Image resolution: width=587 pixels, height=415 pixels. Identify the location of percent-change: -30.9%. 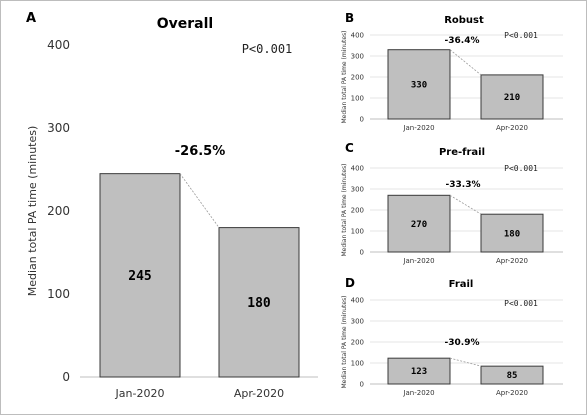
(462, 343).